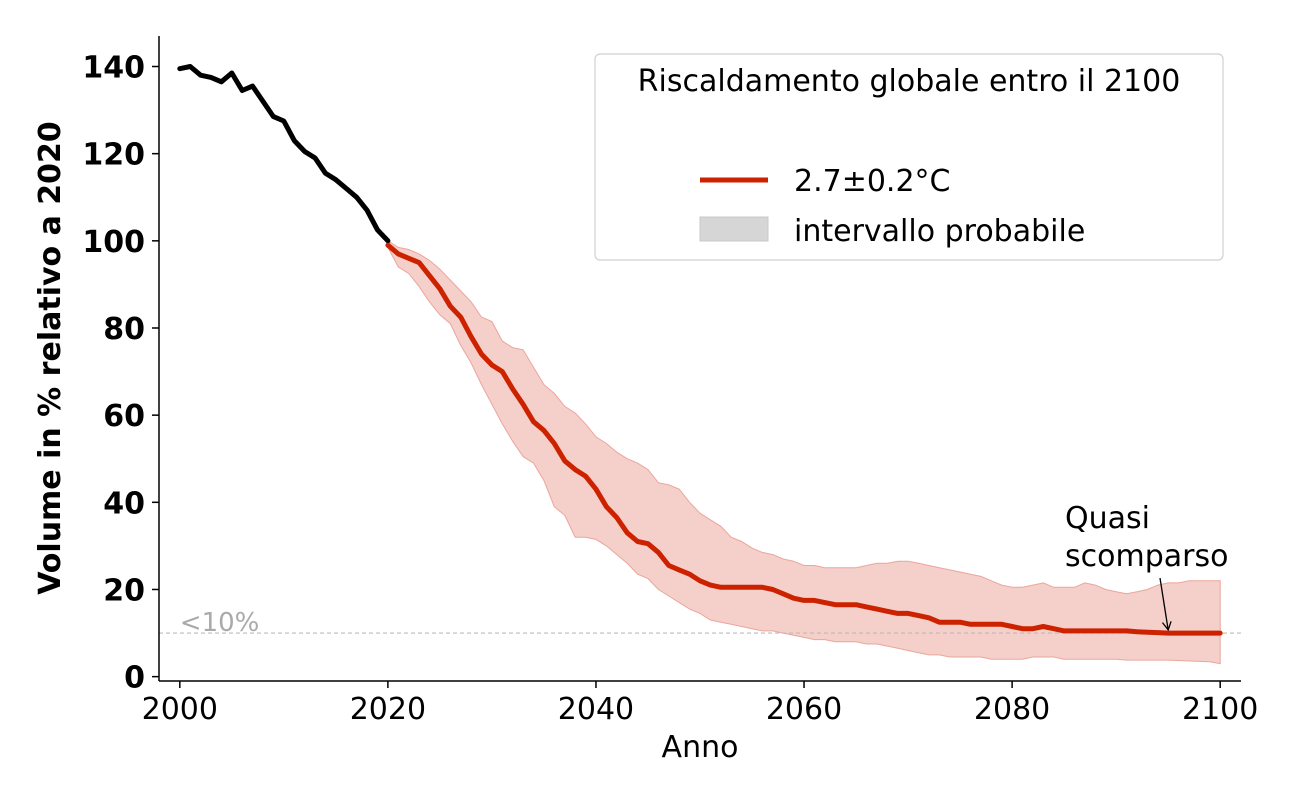 This screenshot has height=800, width=1300. What do you see at coordinates (804, 709) in the screenshot?
I see `x-tick-label: 2060` at bounding box center [804, 709].